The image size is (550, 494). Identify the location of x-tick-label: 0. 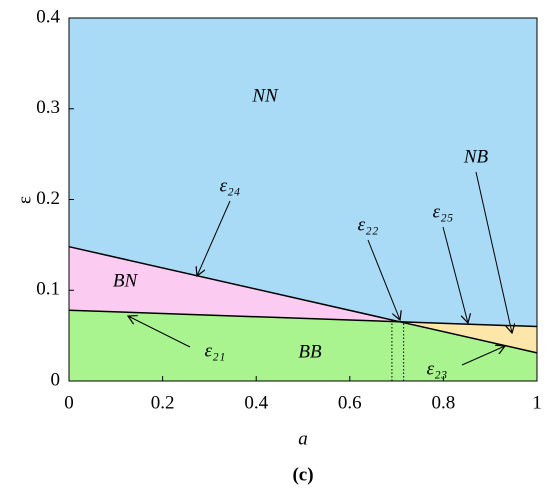
(69, 402).